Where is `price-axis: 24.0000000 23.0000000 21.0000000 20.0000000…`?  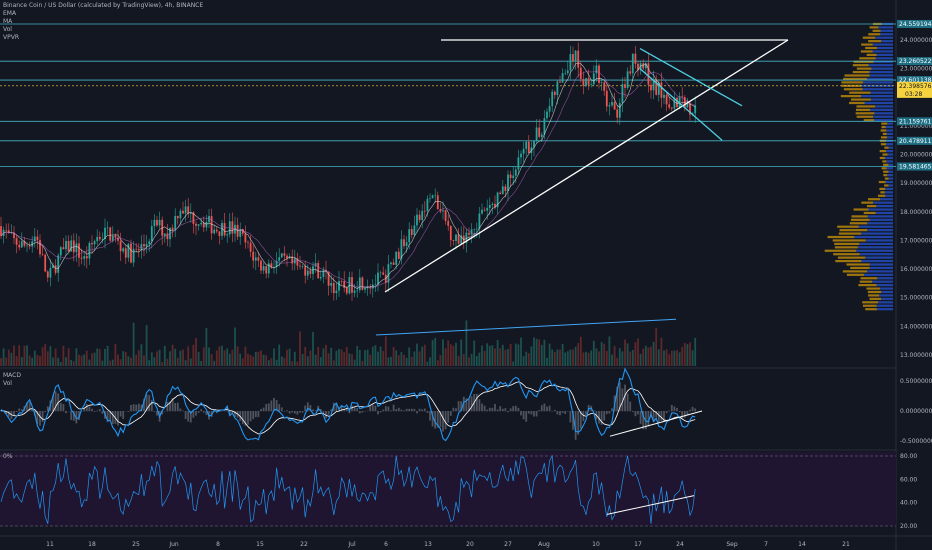
price-axis: 24.0000000 23.0000000 21.0000000 20.0000000… is located at coordinates (914, 274).